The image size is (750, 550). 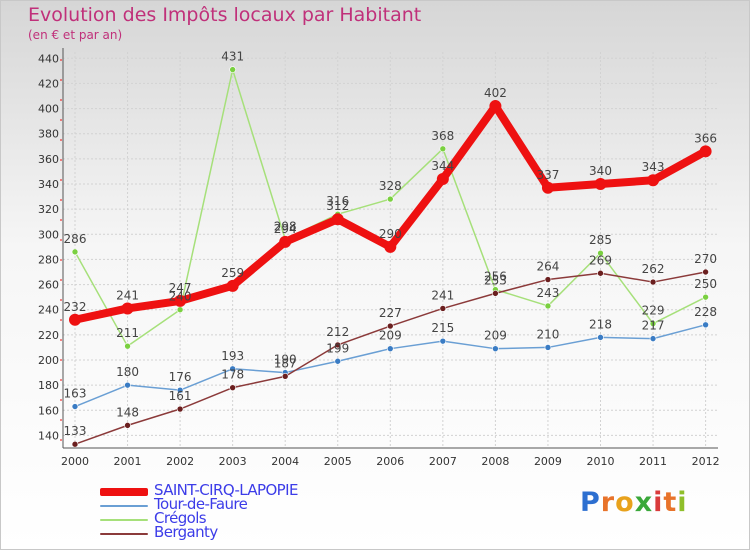 What do you see at coordinates (590, 502) in the screenshot?
I see `logo-letter: P` at bounding box center [590, 502].